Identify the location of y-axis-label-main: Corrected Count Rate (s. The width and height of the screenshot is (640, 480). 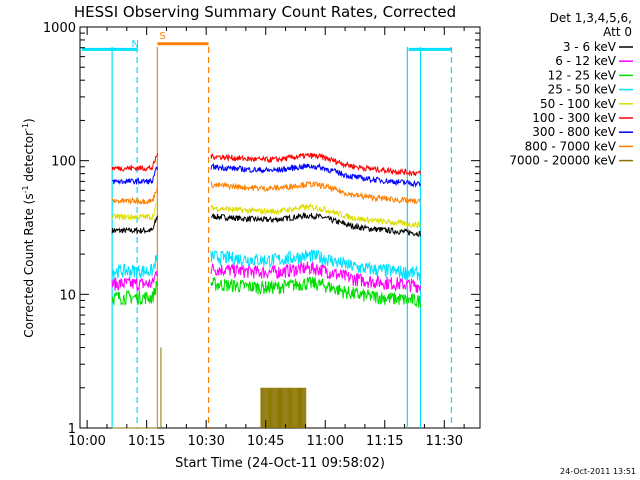
(29, 265).